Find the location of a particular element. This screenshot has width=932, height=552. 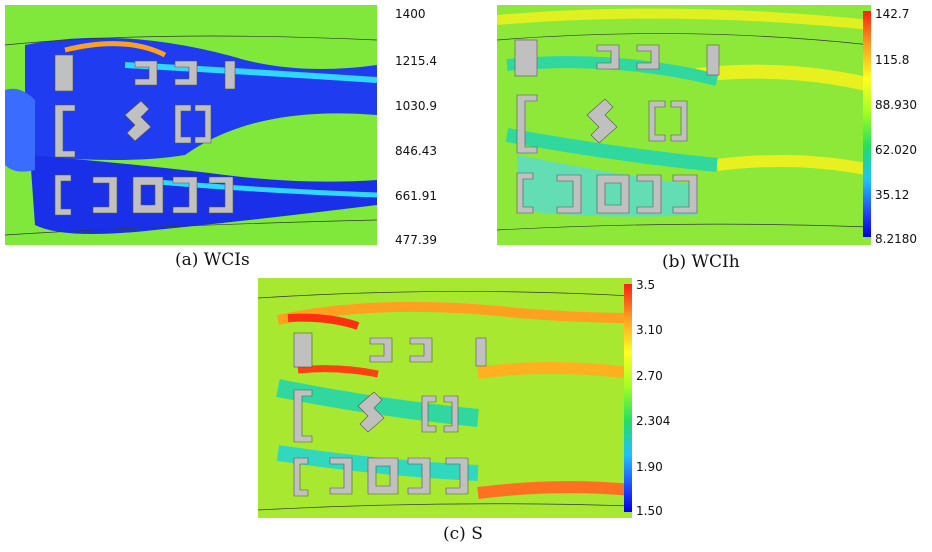

colorbar-tick: 1.90 is located at coordinates (649, 467).